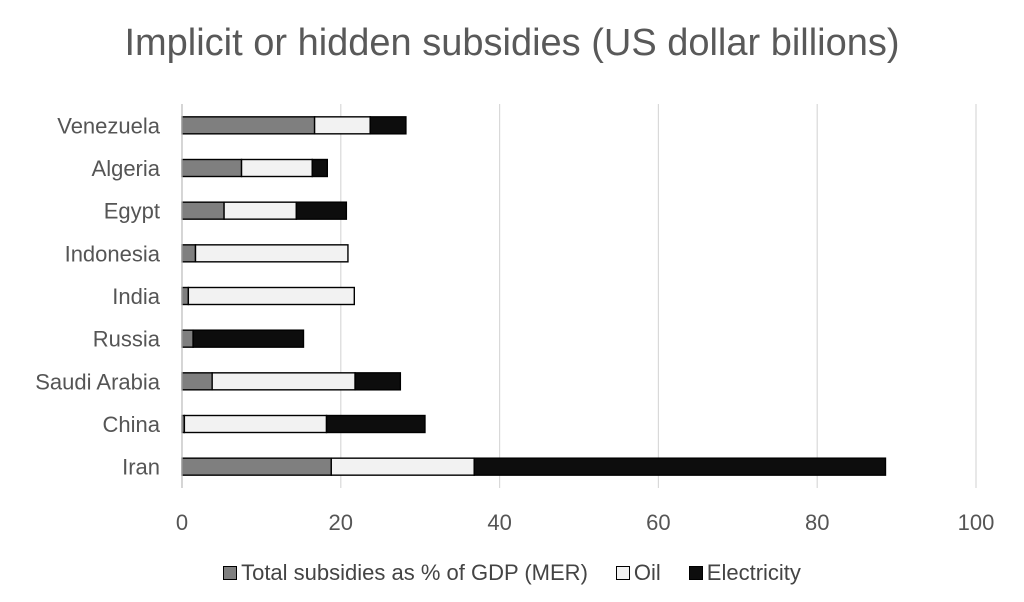  I want to click on y-tick-label-5: Russia, so click(127, 339).